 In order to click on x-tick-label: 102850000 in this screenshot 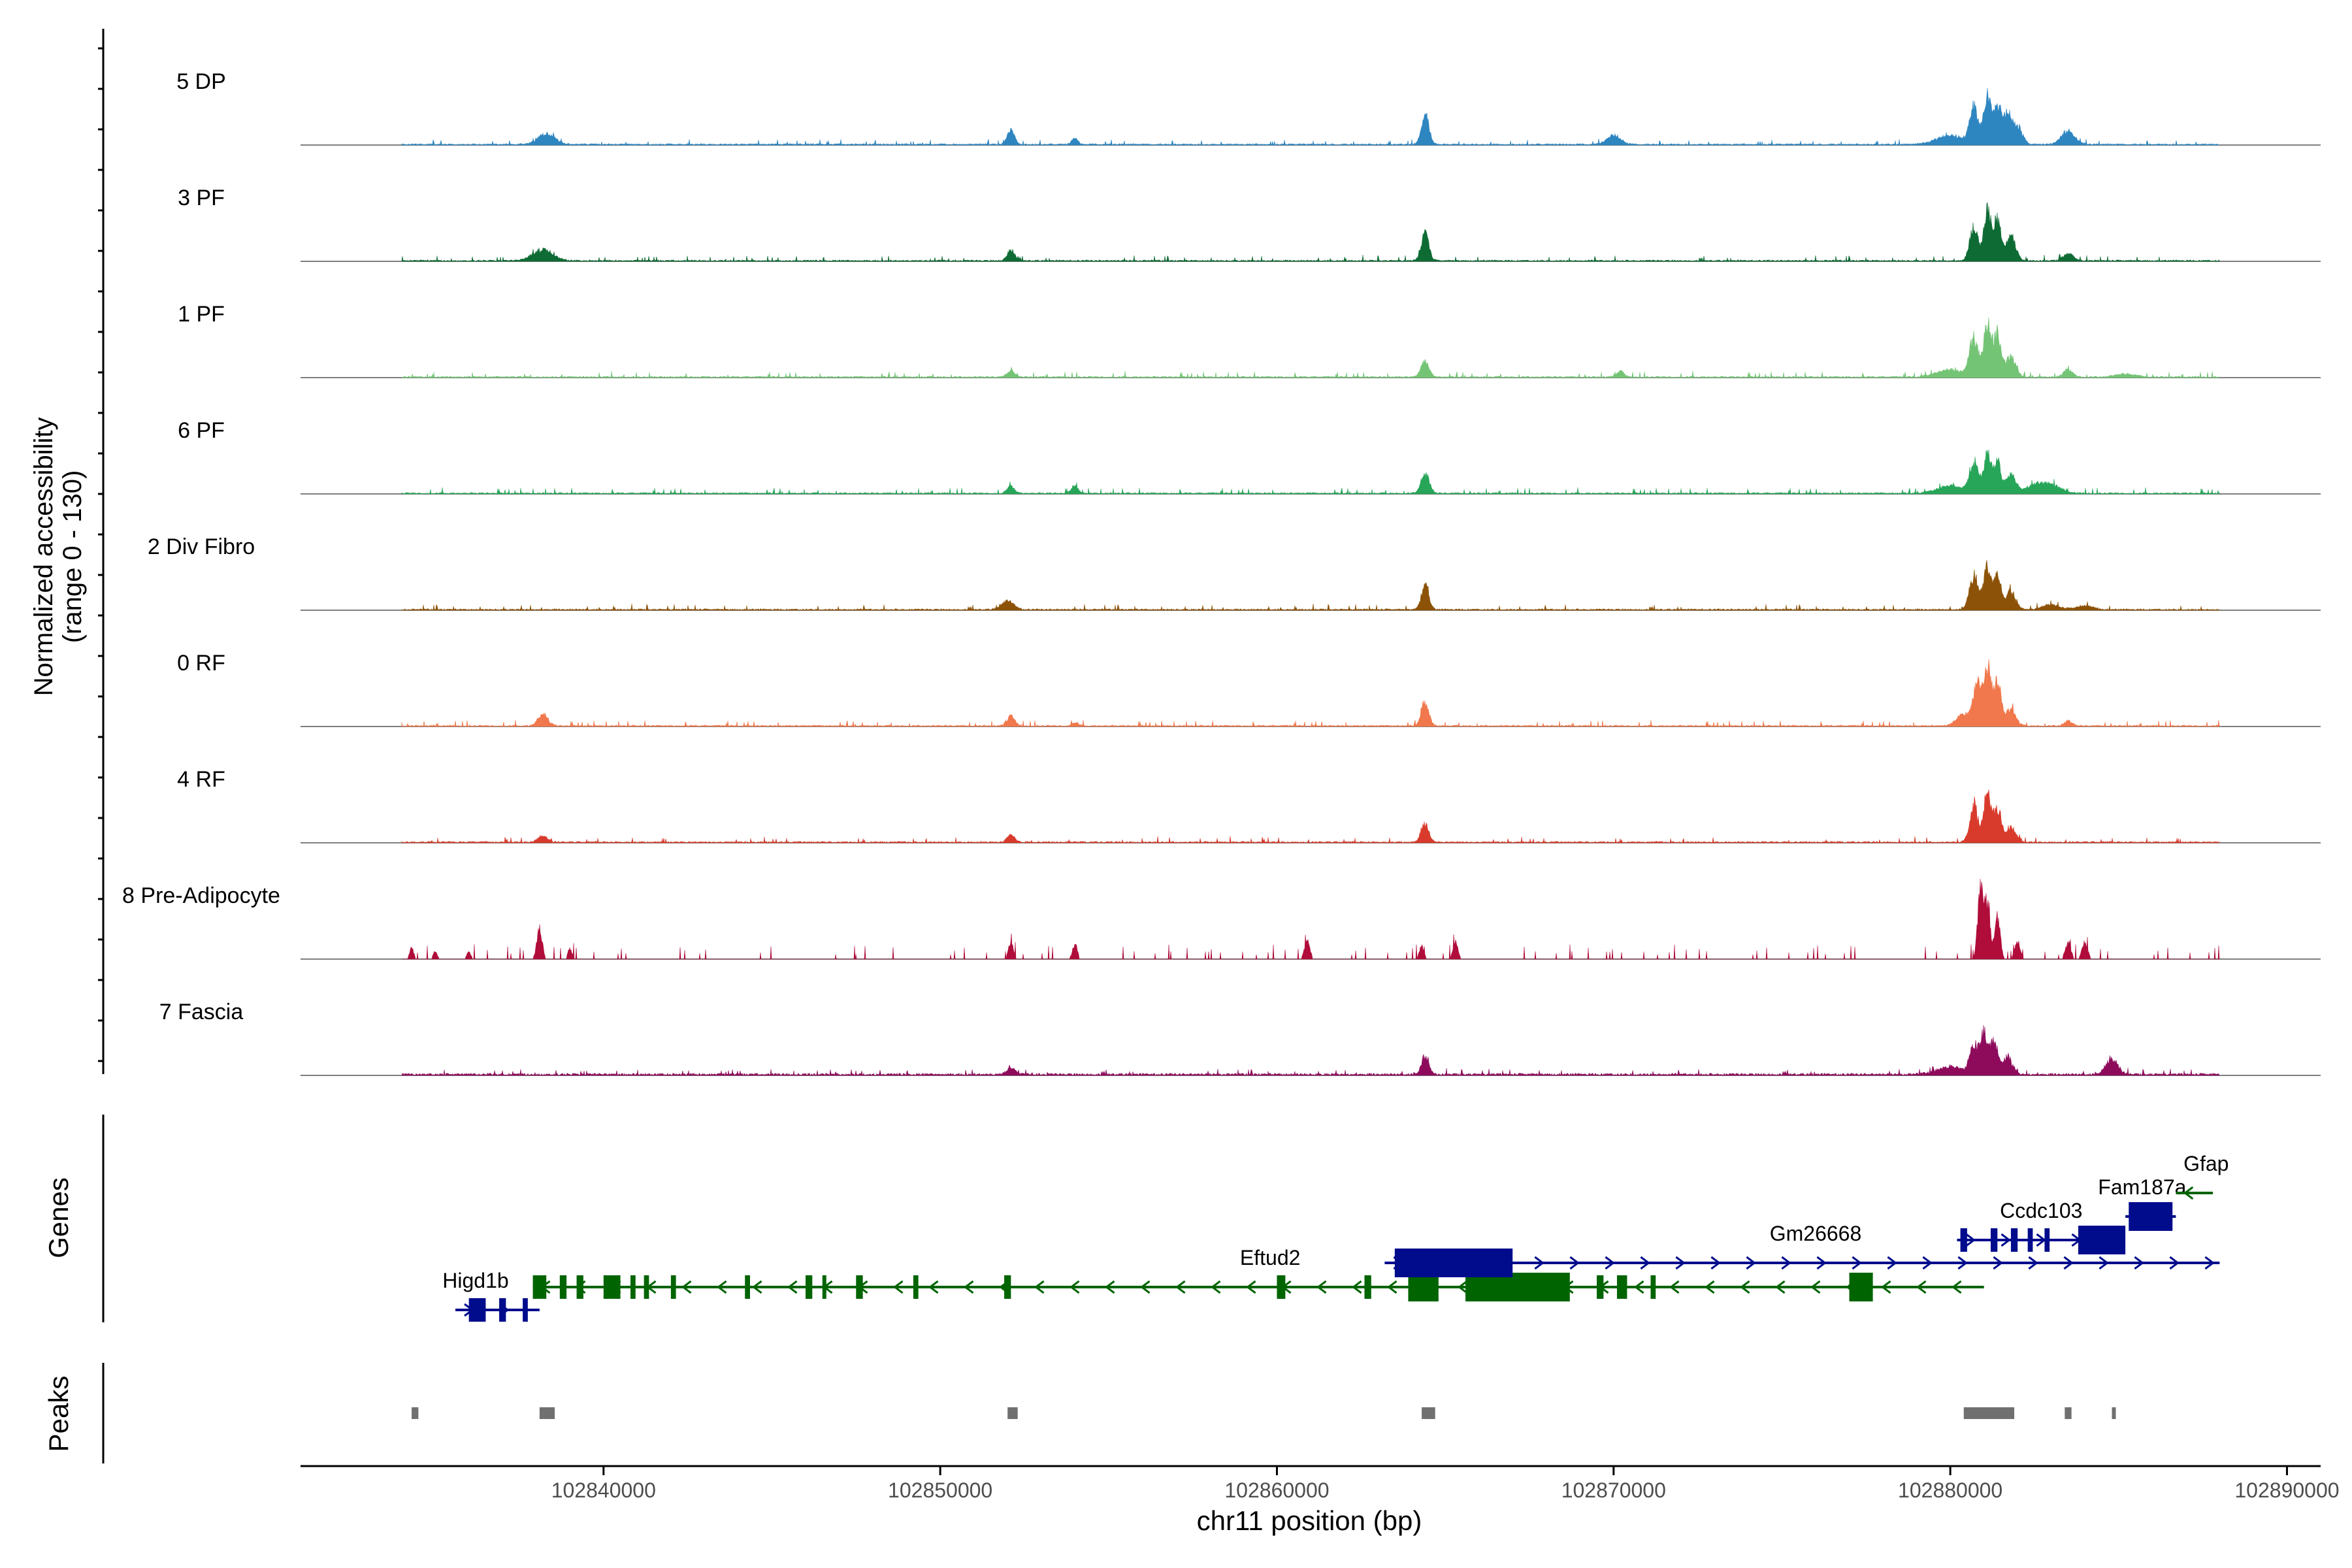, I will do `click(940, 1490)`.